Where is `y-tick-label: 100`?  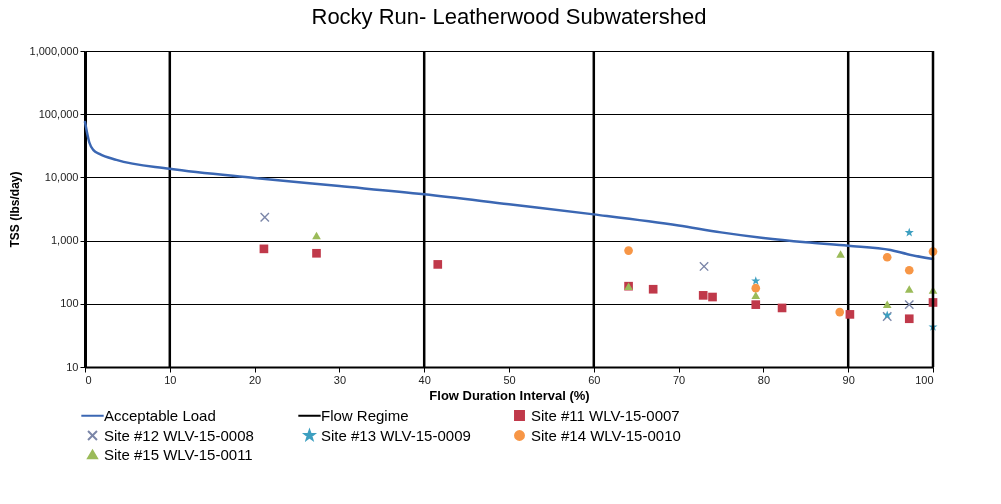
y-tick-label: 100 is located at coordinates (69, 303).